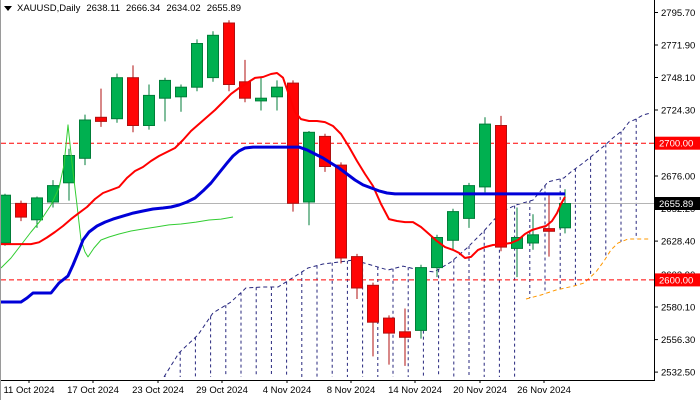 Image resolution: width=700 pixels, height=400 pixels. Describe the element at coordinates (143, 8) in the screenshot. I see `ohlc-high: 2666.34` at that location.